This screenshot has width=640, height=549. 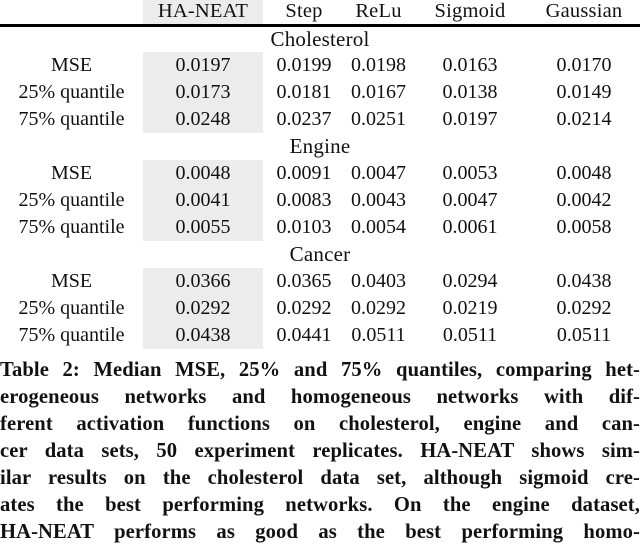 I want to click on table-row: MSE 0.0197 0.0199 0.0198 0.0163 0.0170, so click(x=320, y=65).